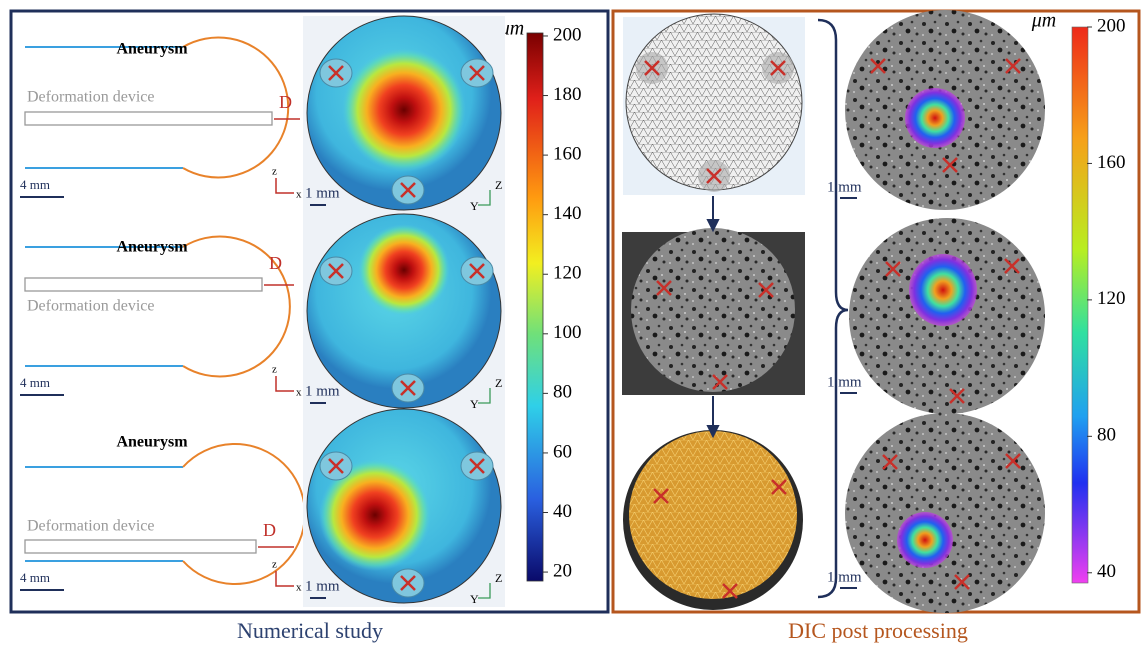 The image size is (1142, 645). Describe the element at coordinates (567, 213) in the screenshot. I see `tick-label: 140` at that location.